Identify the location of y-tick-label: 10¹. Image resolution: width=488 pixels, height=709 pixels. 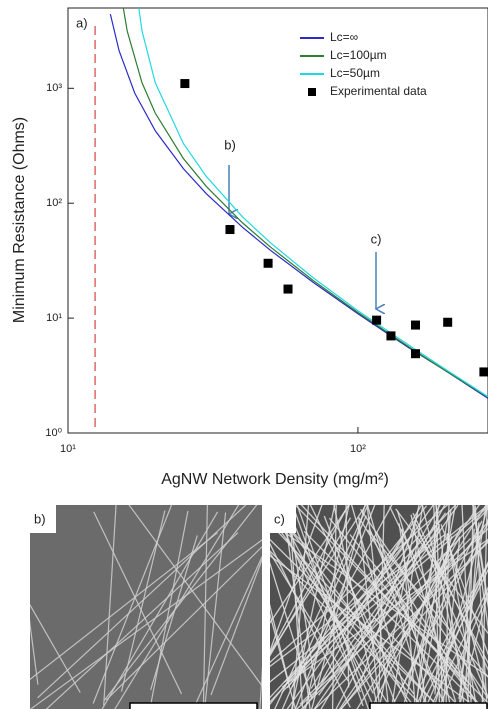
(54, 318).